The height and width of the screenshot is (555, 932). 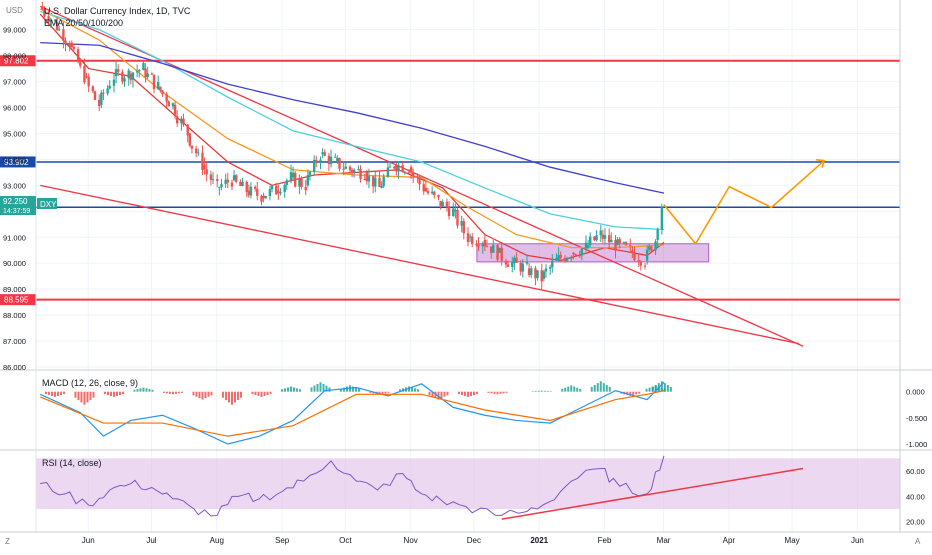 What do you see at coordinates (915, 496) in the screenshot?
I see `rsi-y-tick: 40.00` at bounding box center [915, 496].